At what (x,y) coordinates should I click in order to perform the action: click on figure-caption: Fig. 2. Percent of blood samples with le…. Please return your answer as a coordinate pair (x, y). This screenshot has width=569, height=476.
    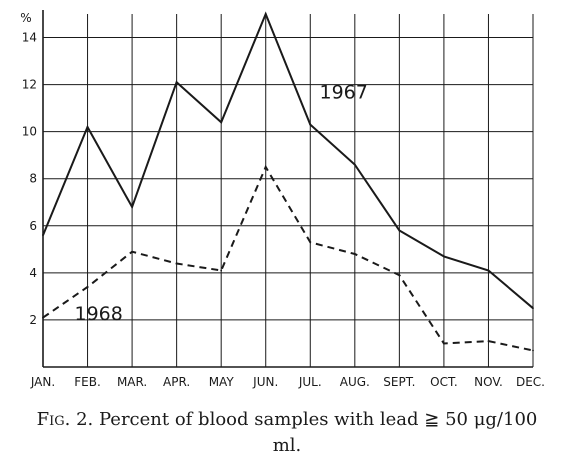
    Looking at the image, I should click on (287, 432).